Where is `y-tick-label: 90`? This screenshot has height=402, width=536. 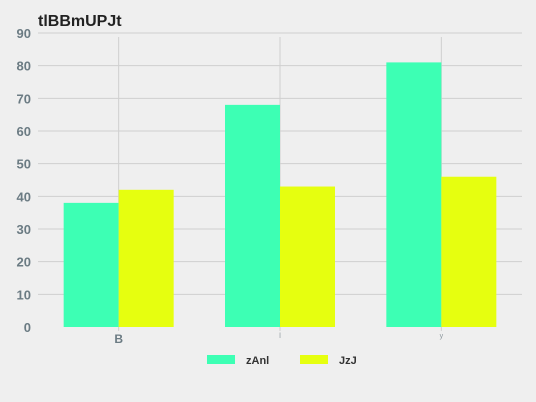 y-tick-label: 90 is located at coordinates (24, 33).